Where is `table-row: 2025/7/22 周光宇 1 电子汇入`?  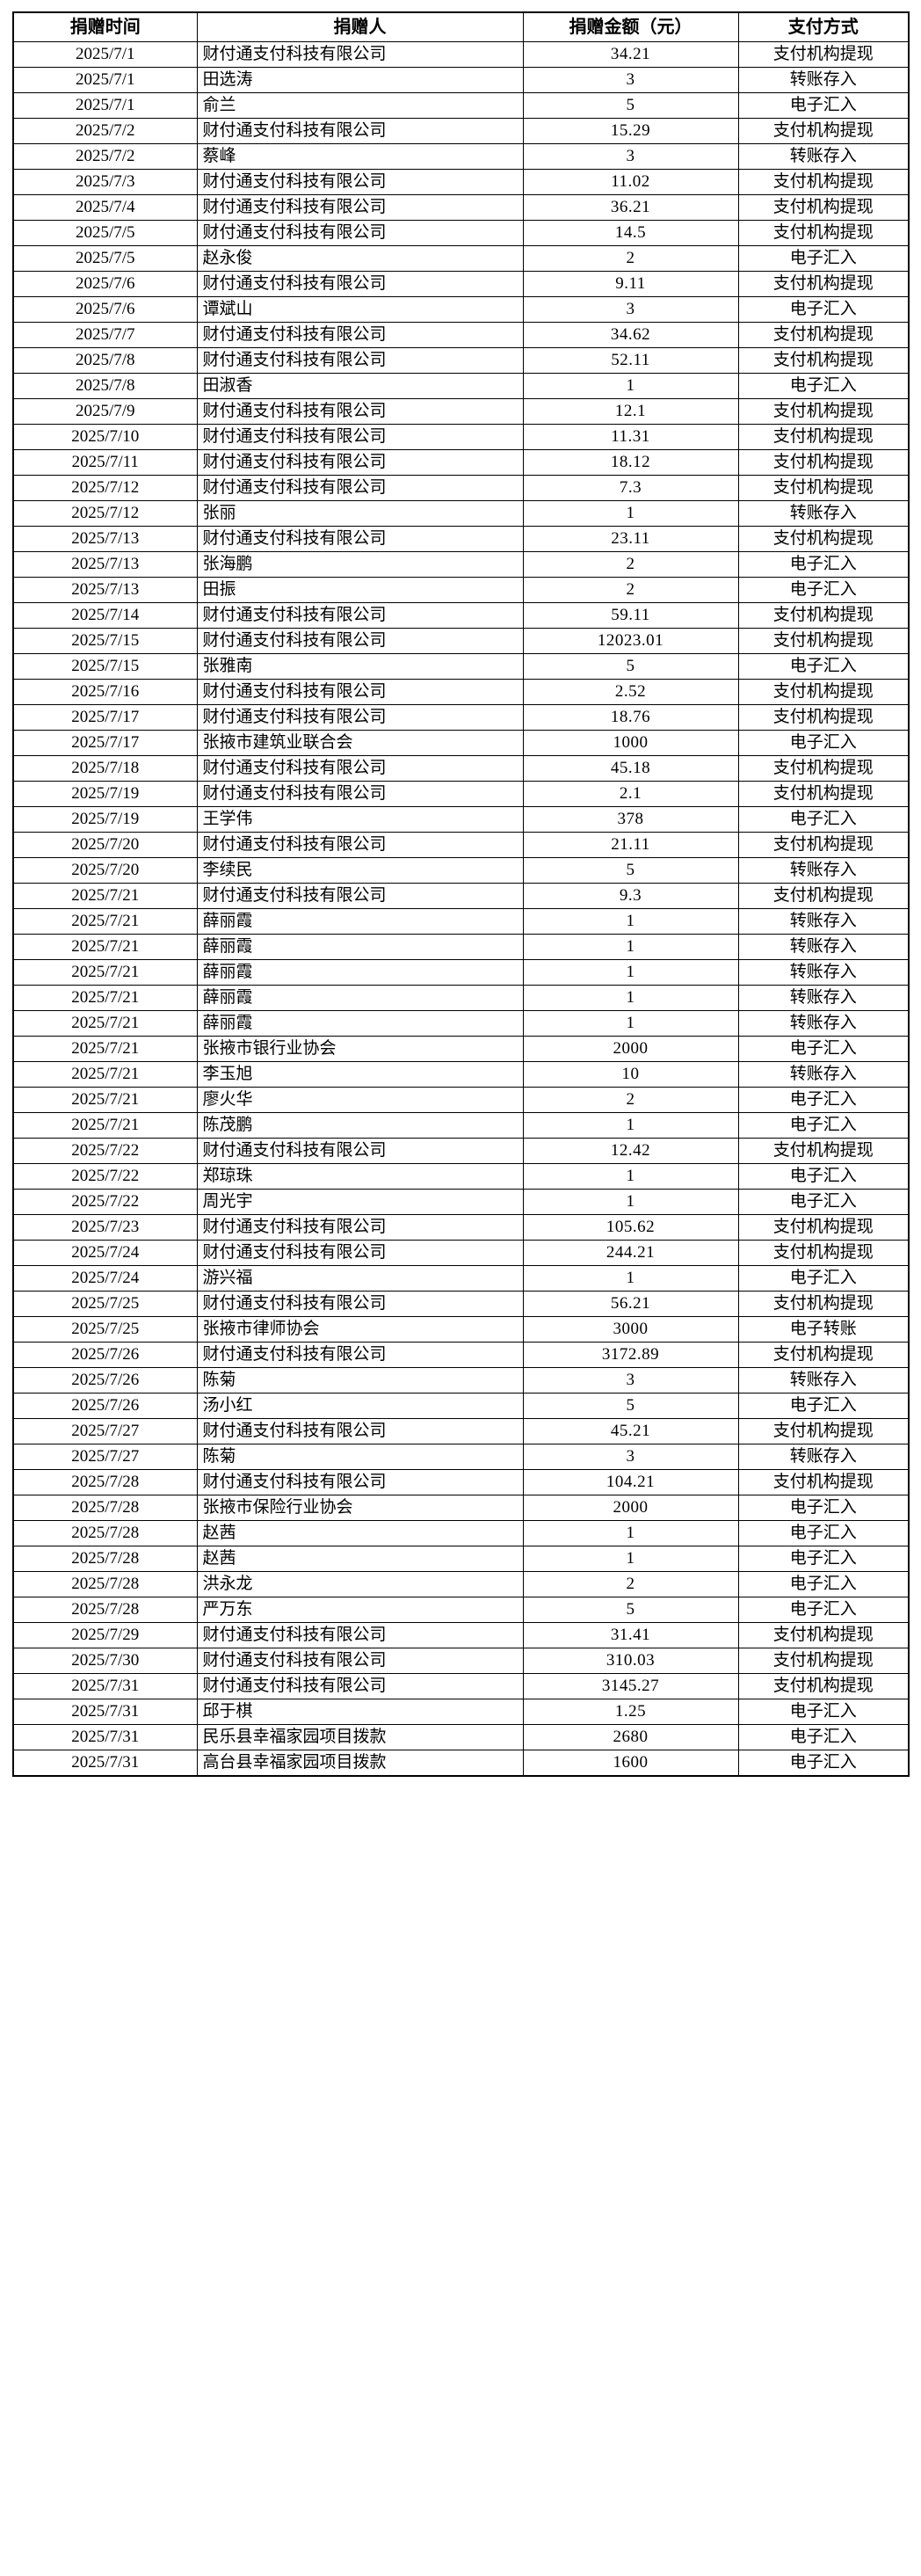 table-row: 2025/7/22 周光宇 1 电子汇入 is located at coordinates (461, 1202).